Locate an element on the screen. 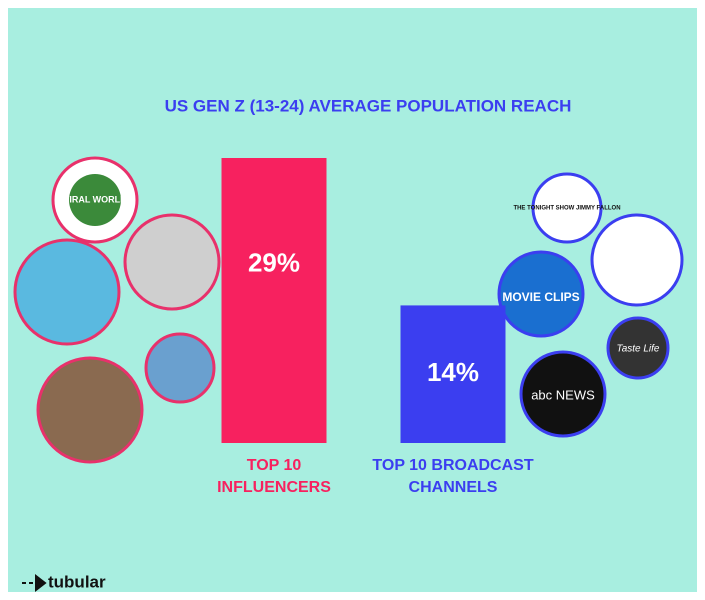  brand-logo is located at coordinates (34, 583).